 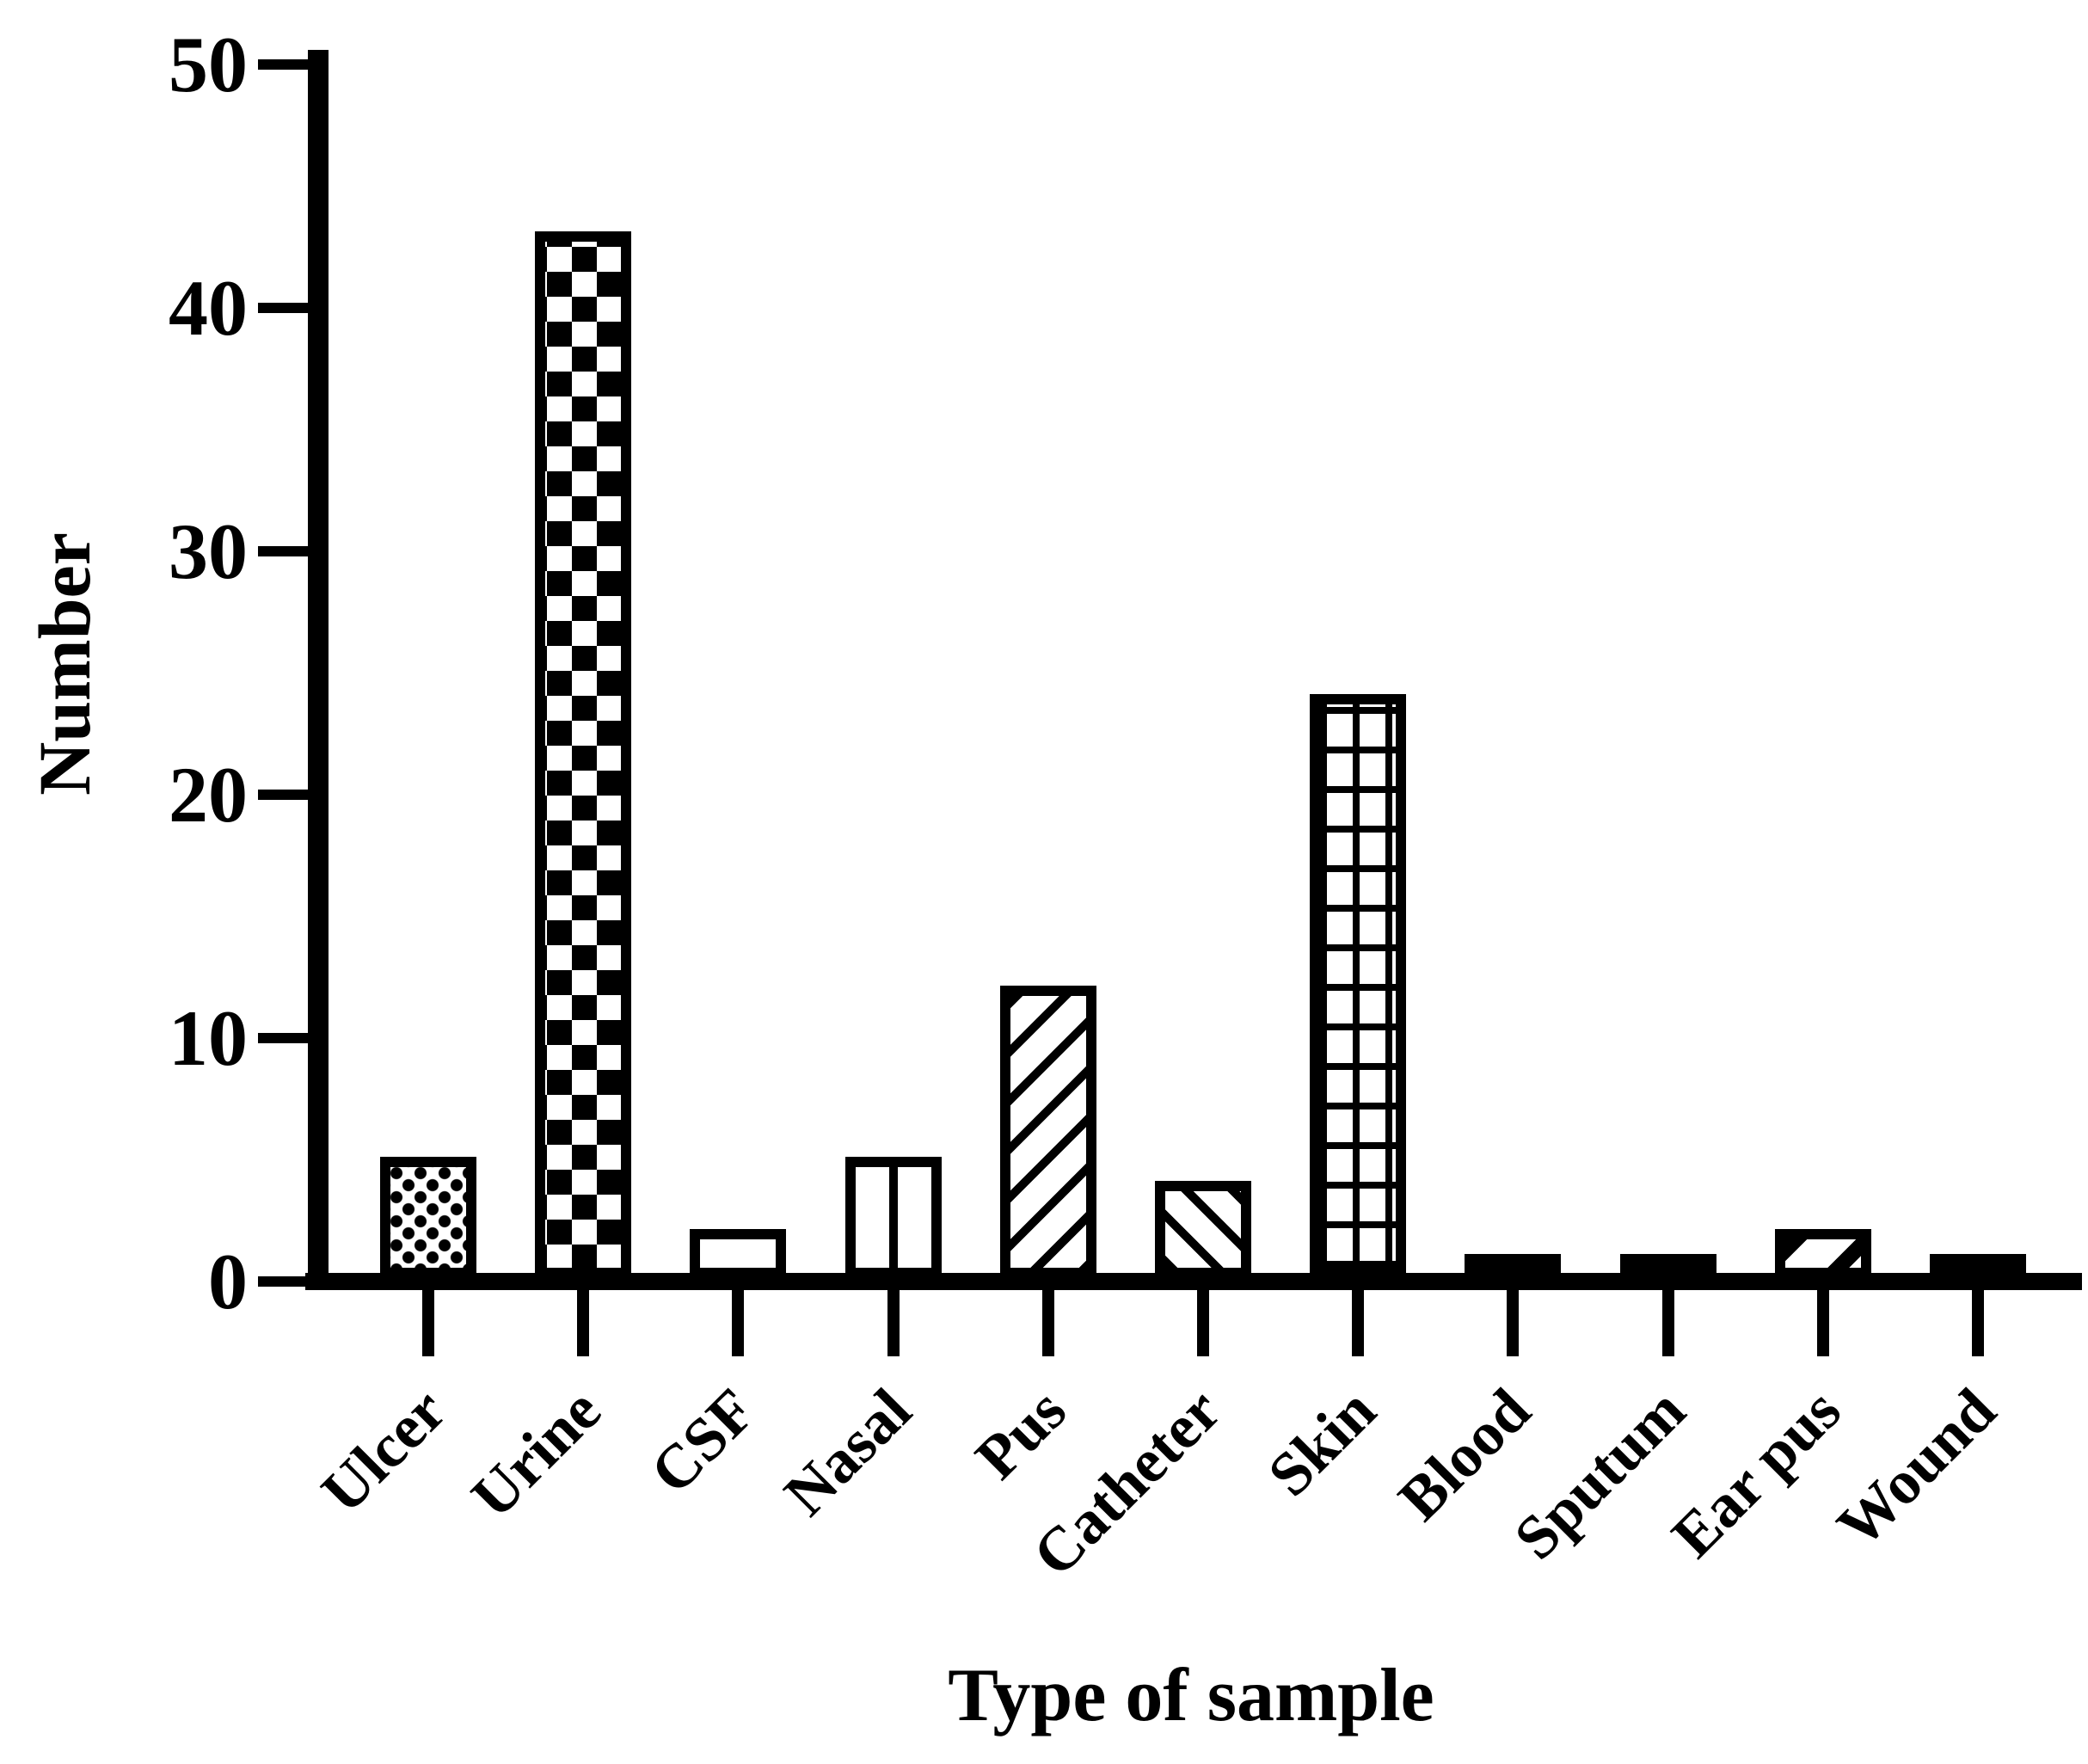 I want to click on bar-csf, so click(x=738, y=1254).